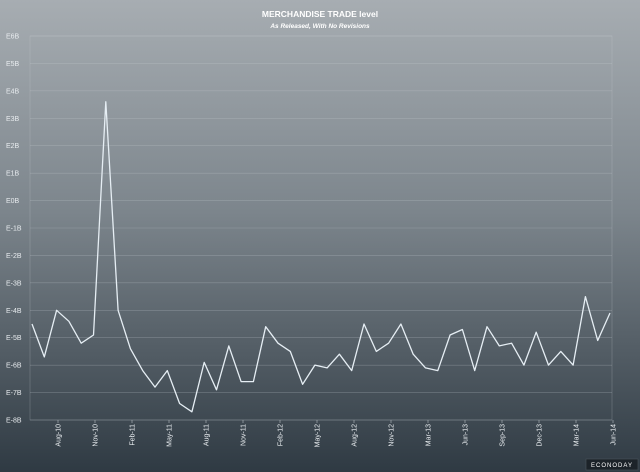 The width and height of the screenshot is (640, 472). I want to click on x-tick-label: Mar-14, so click(577, 435).